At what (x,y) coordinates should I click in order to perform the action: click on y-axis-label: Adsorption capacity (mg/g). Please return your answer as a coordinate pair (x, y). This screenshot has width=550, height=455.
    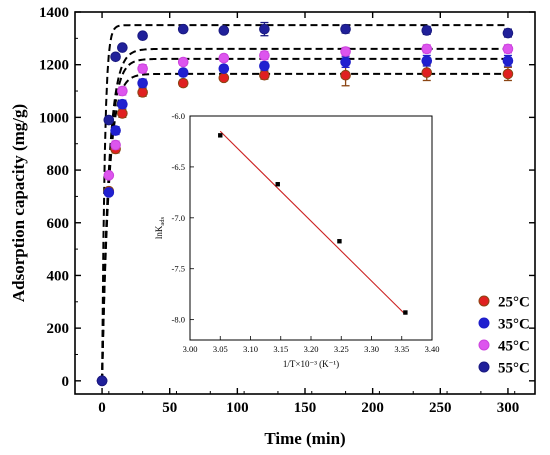
    Looking at the image, I should click on (18, 203).